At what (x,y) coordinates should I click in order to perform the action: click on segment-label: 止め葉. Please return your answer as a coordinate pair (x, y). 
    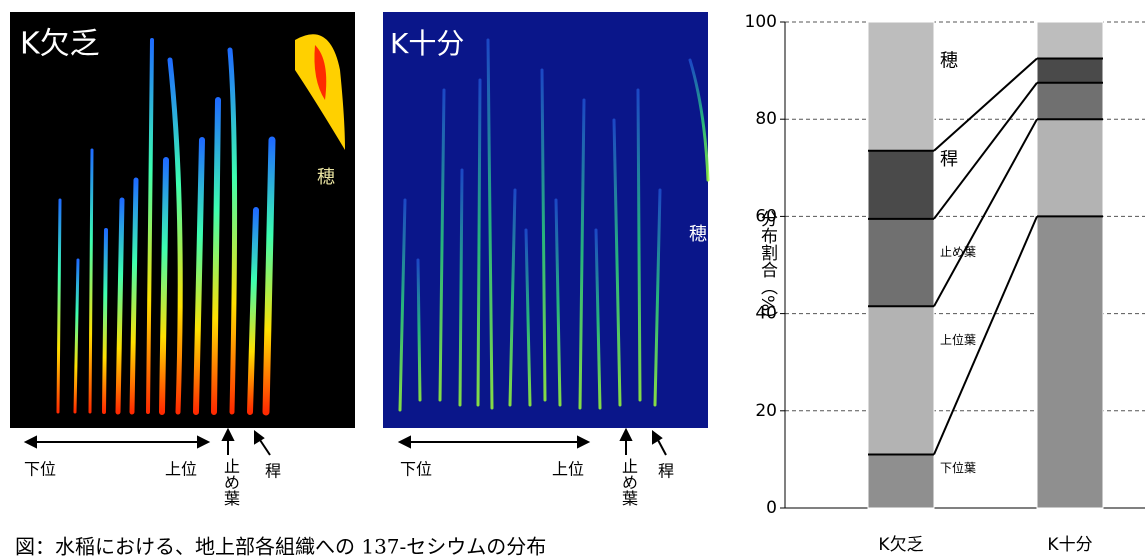
    Looking at the image, I should click on (958, 252).